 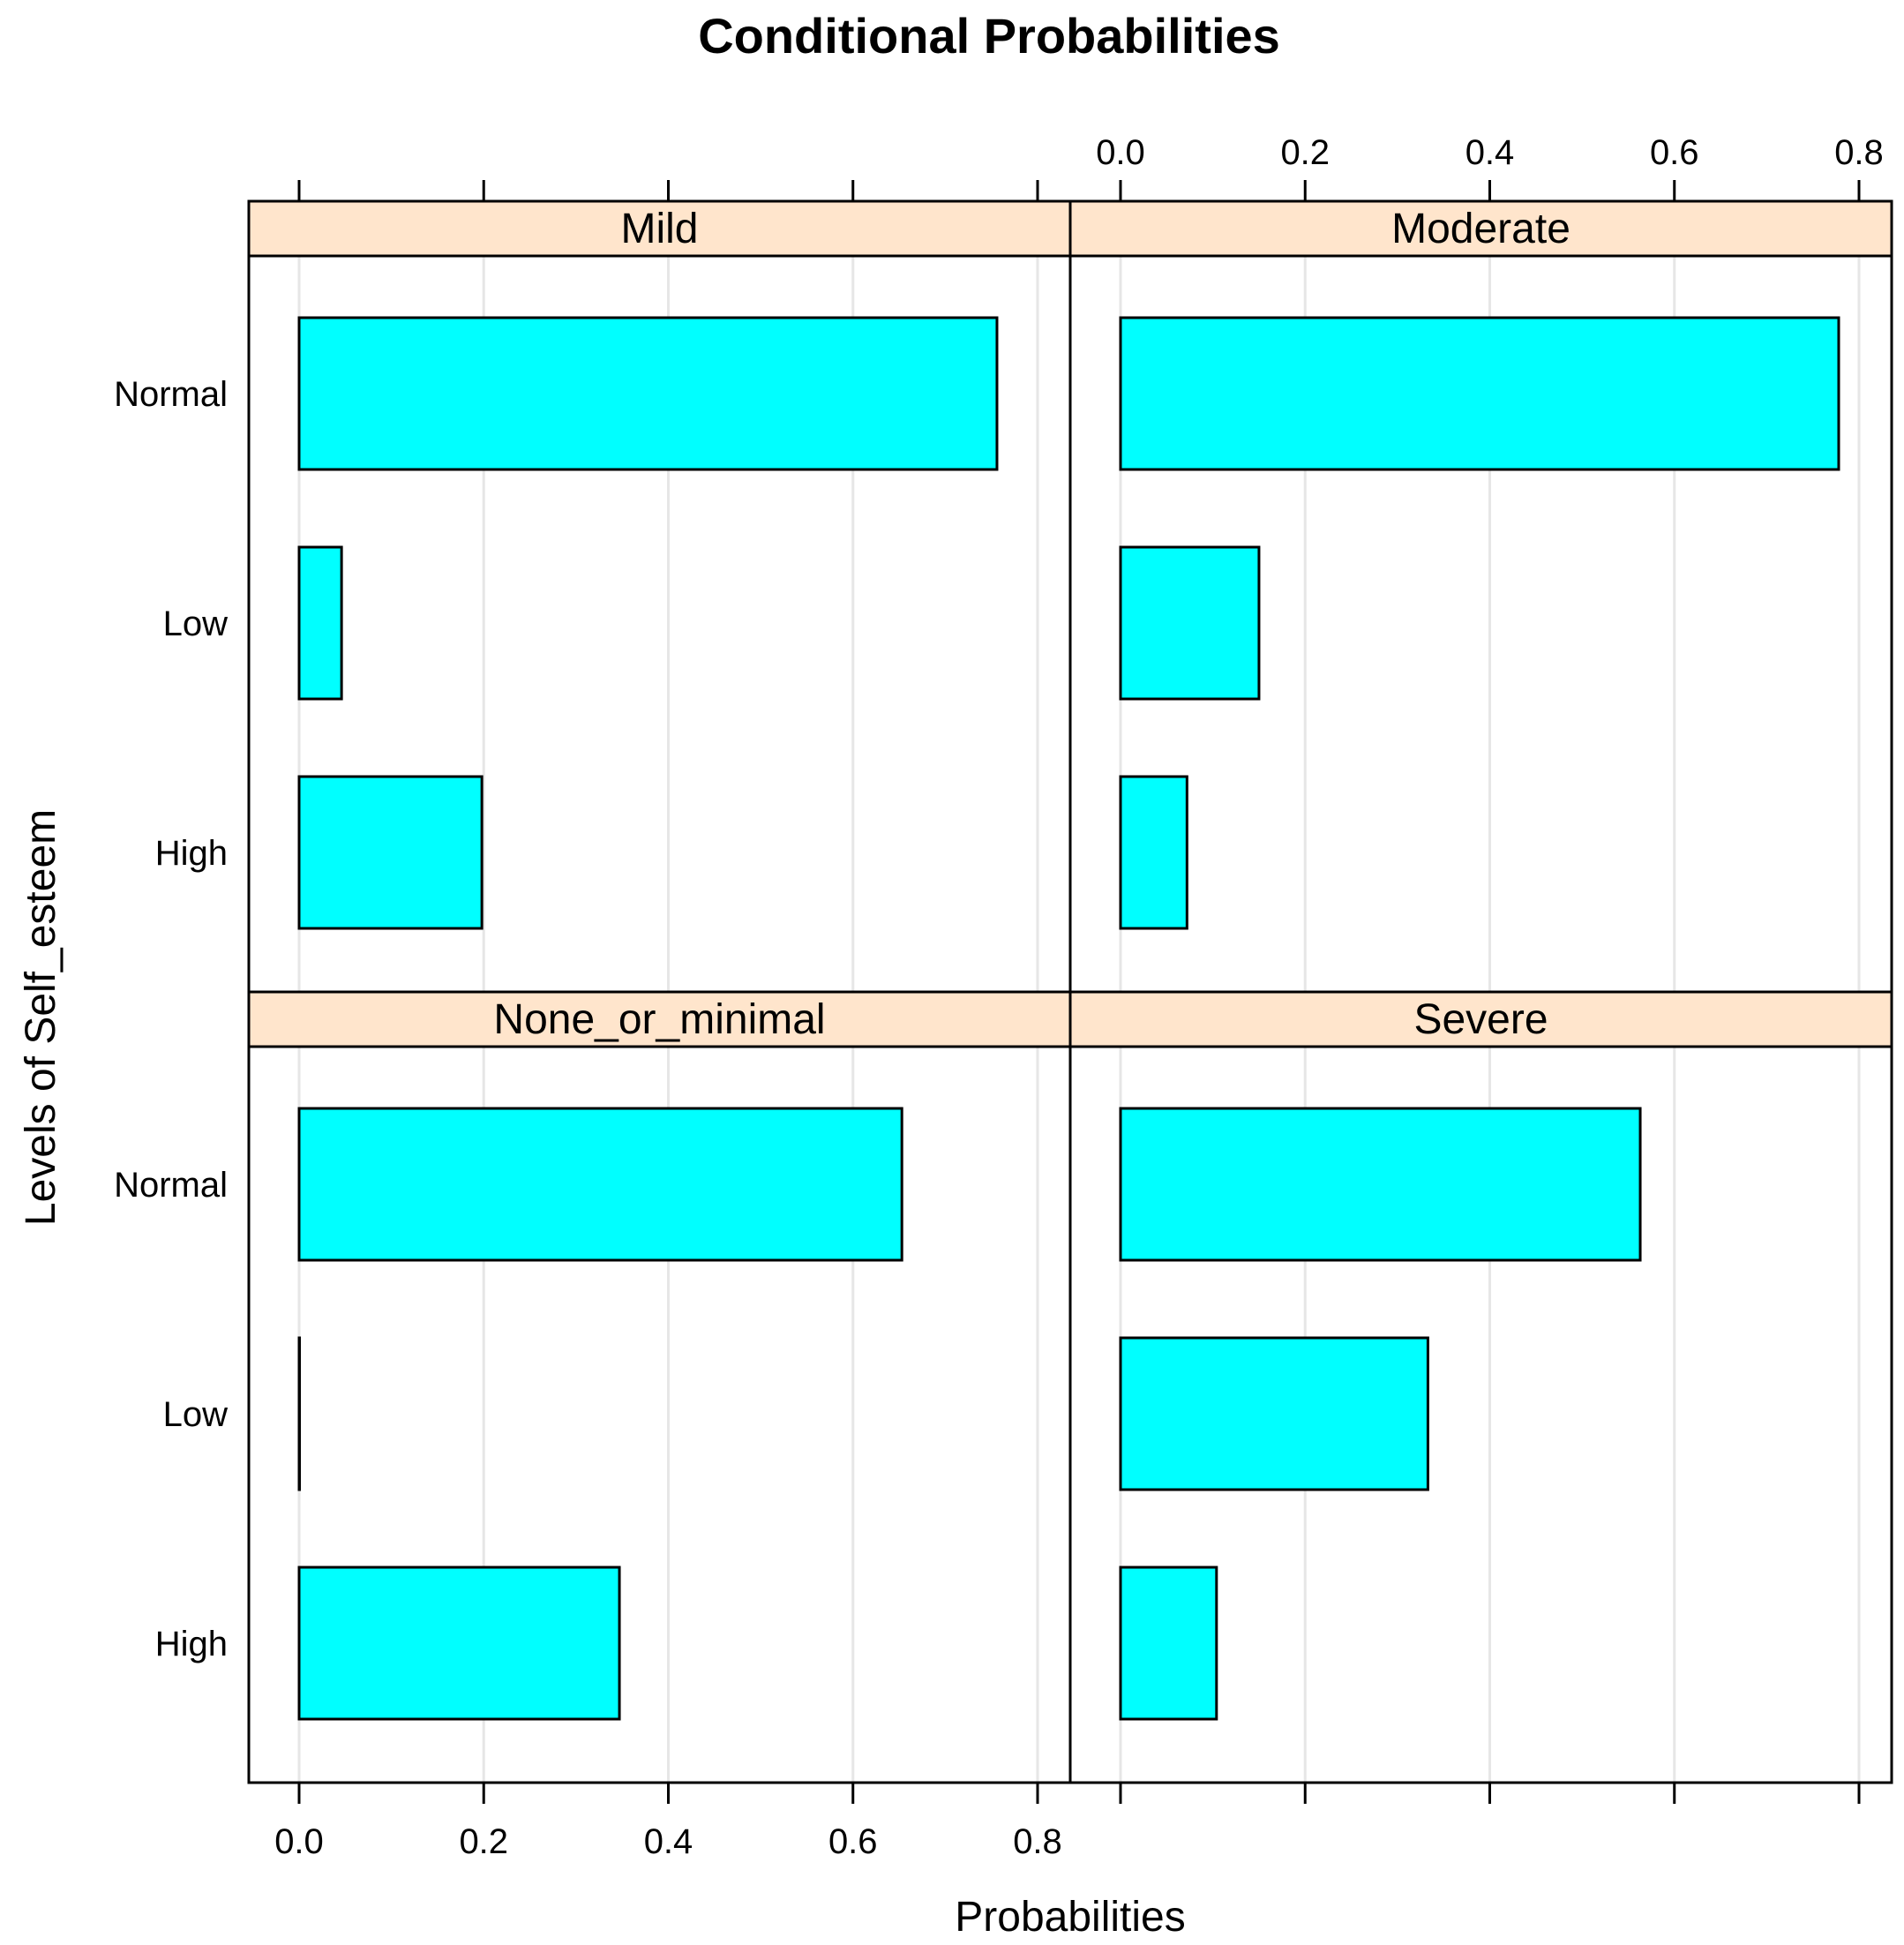 I want to click on top-tick-label: 0.0, so click(x=1120, y=152).